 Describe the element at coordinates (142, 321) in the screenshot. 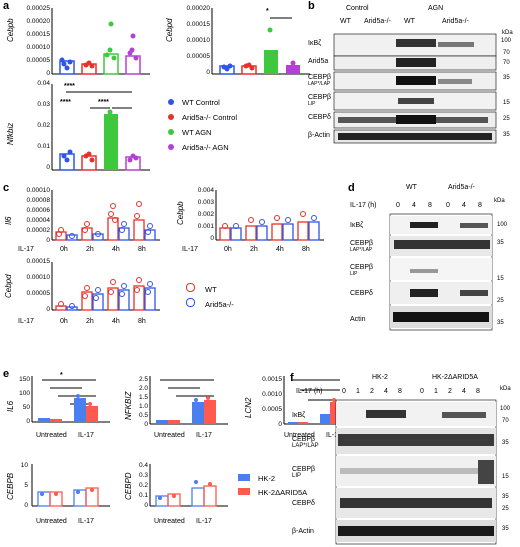

I see `c-cebpd-xt: 8h` at that location.